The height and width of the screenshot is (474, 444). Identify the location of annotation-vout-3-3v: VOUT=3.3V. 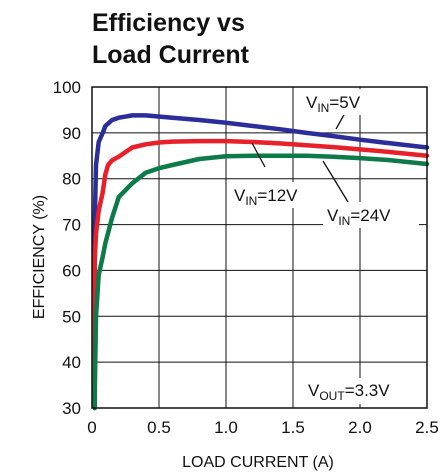
(349, 392).